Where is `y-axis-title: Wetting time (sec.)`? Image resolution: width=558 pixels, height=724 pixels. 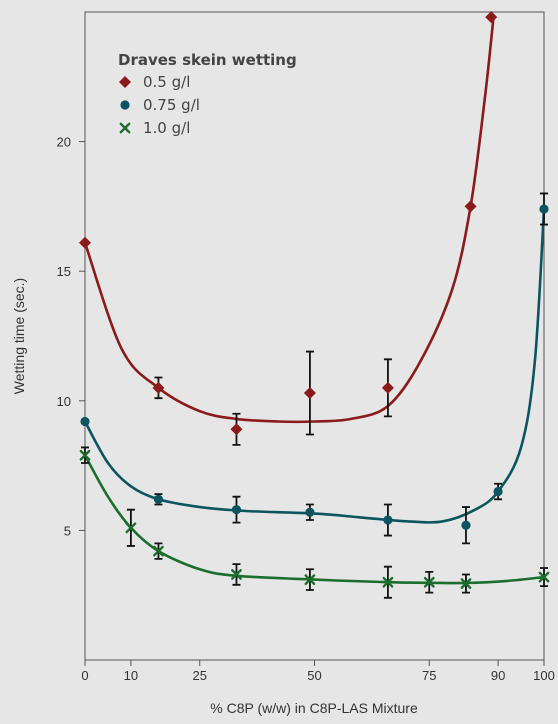 y-axis-title: Wetting time (sec.) is located at coordinates (19, 336).